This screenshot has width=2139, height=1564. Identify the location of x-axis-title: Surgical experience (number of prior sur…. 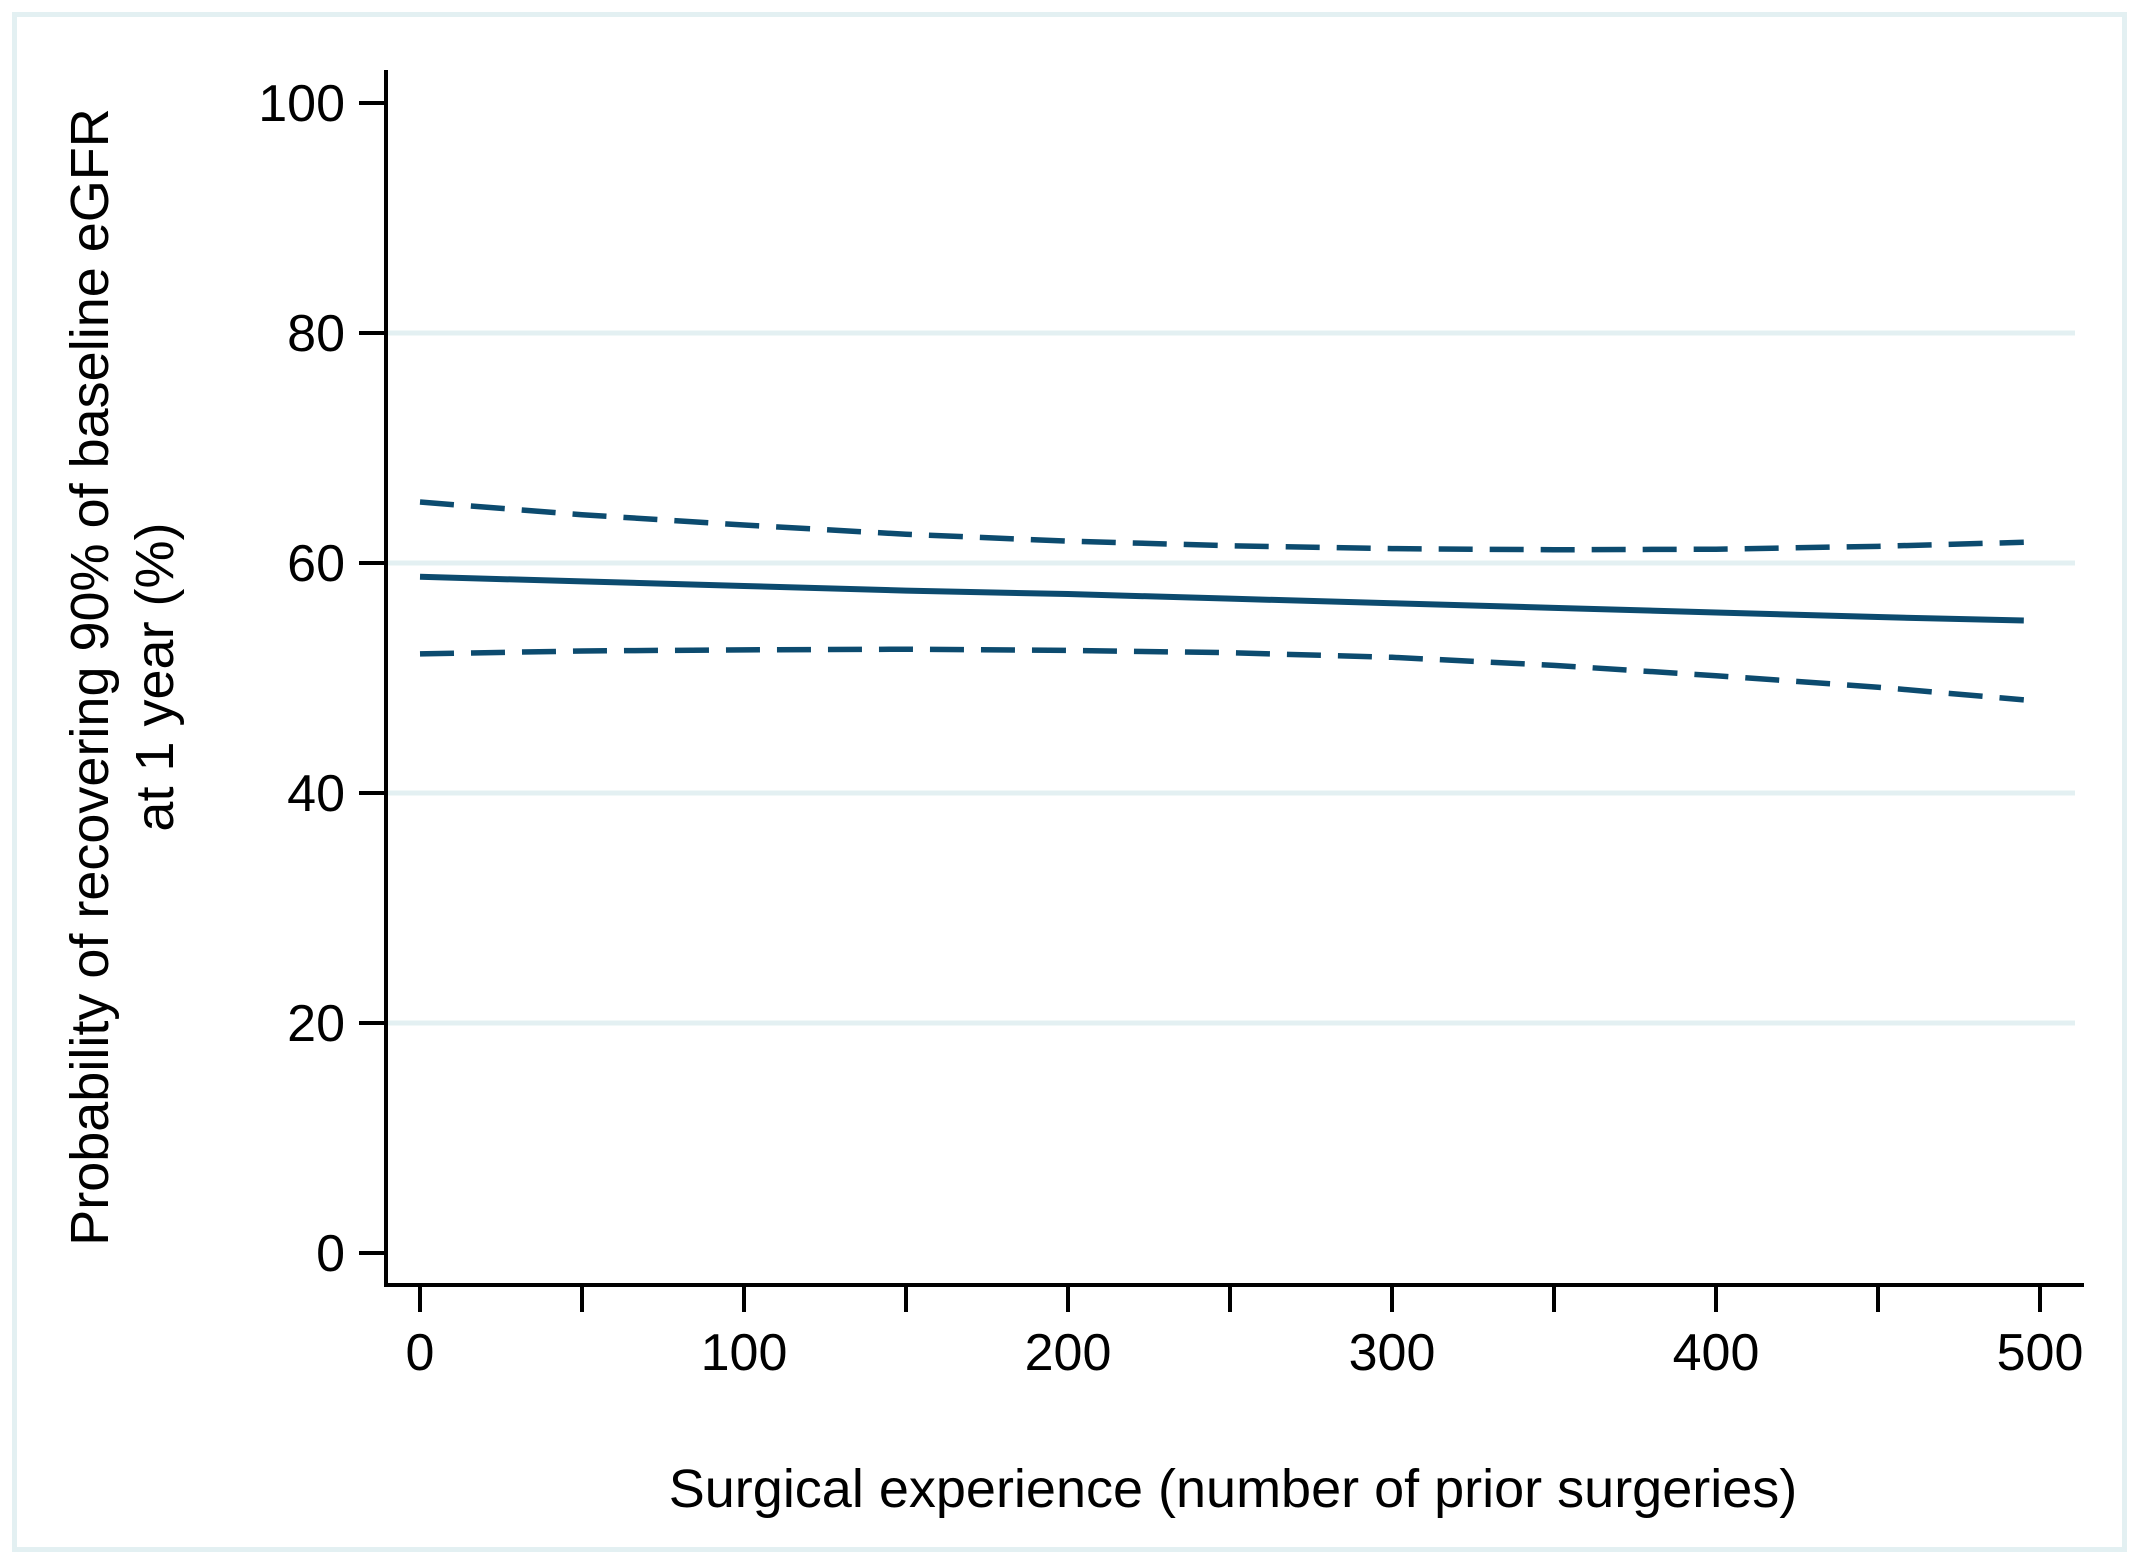
(1233, 1489).